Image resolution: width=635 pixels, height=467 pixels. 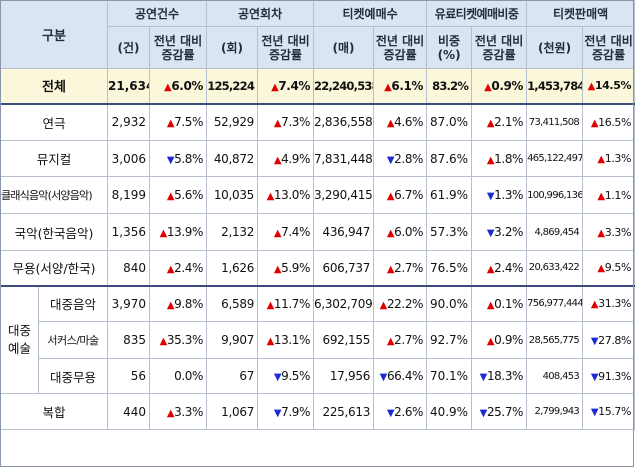 I want to click on value-cell: 3,290,415, so click(x=344, y=195).